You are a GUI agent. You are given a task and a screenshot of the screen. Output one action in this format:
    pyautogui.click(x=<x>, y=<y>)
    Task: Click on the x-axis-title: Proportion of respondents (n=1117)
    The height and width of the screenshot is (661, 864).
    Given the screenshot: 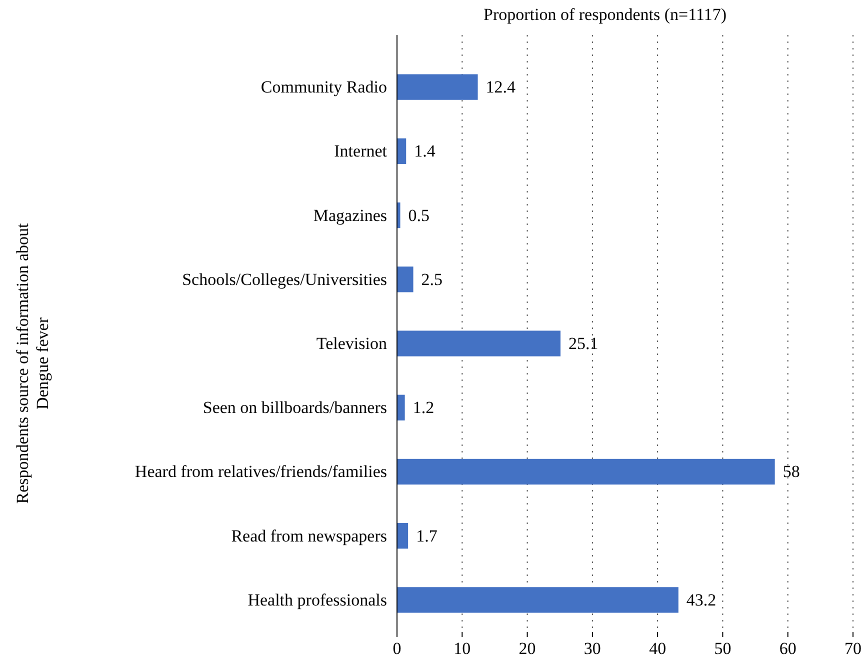 What is the action you would take?
    pyautogui.click(x=605, y=14)
    